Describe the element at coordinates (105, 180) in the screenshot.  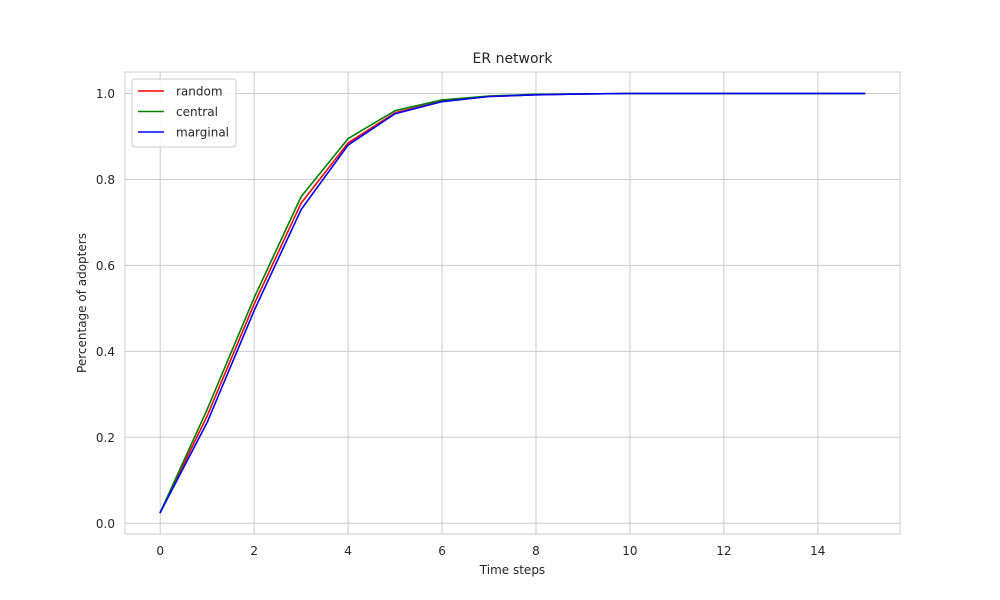
I see `y-tick-label: 0.8` at that location.